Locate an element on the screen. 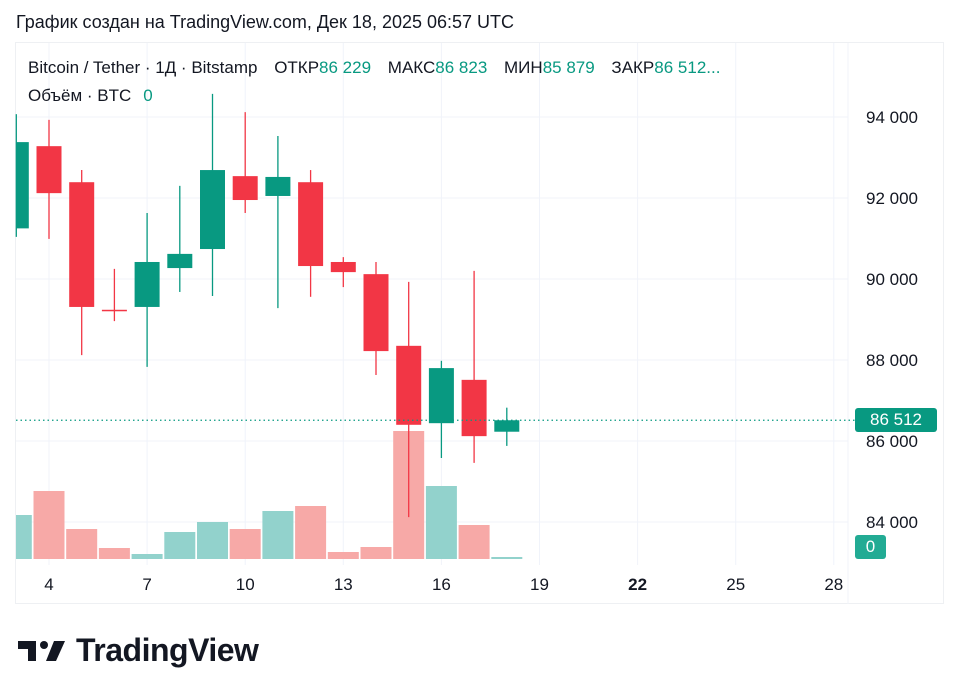 The height and width of the screenshot is (698, 960). y-axis-tick: 84 000 is located at coordinates (892, 522).